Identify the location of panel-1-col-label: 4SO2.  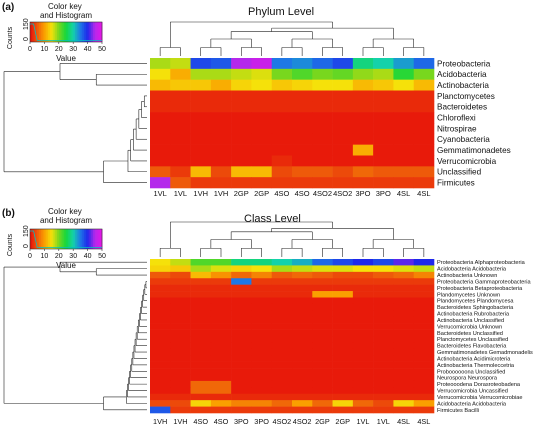
(302, 421).